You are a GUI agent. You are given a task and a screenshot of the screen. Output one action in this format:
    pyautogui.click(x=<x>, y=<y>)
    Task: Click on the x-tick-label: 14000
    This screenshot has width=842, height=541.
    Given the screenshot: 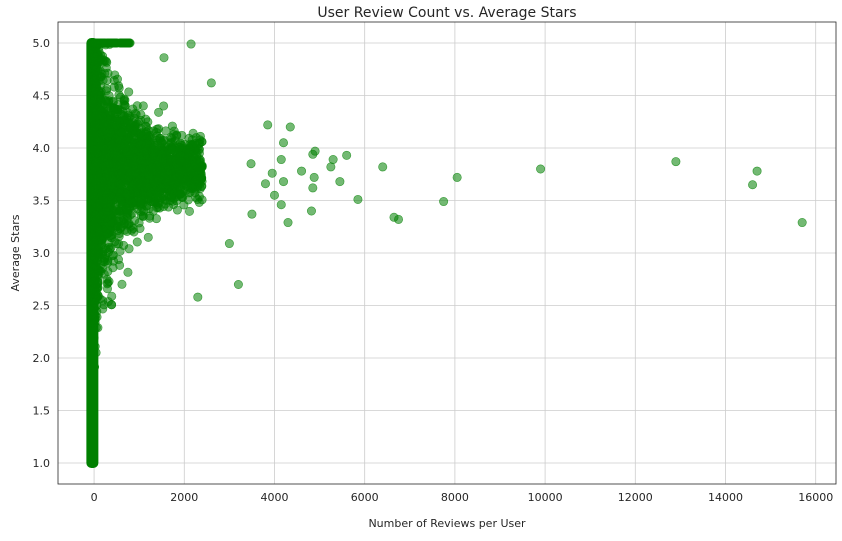 What is the action you would take?
    pyautogui.click(x=725, y=497)
    